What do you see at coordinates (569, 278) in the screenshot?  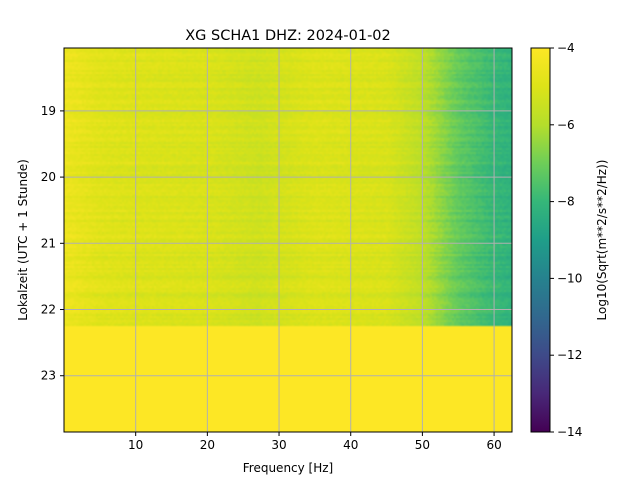 I see `colorbar-tick-label: −10` at bounding box center [569, 278].